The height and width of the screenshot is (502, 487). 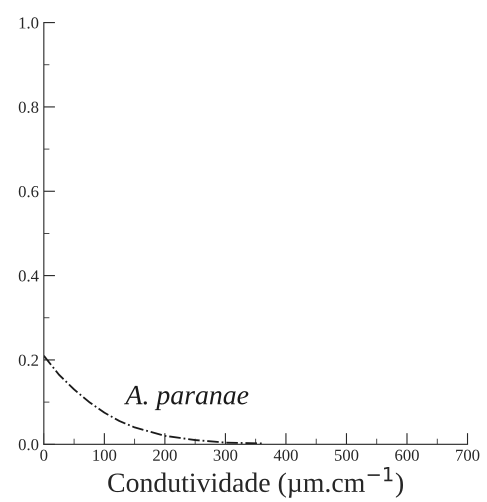 I want to click on x-tick-label: 0, so click(x=44, y=455).